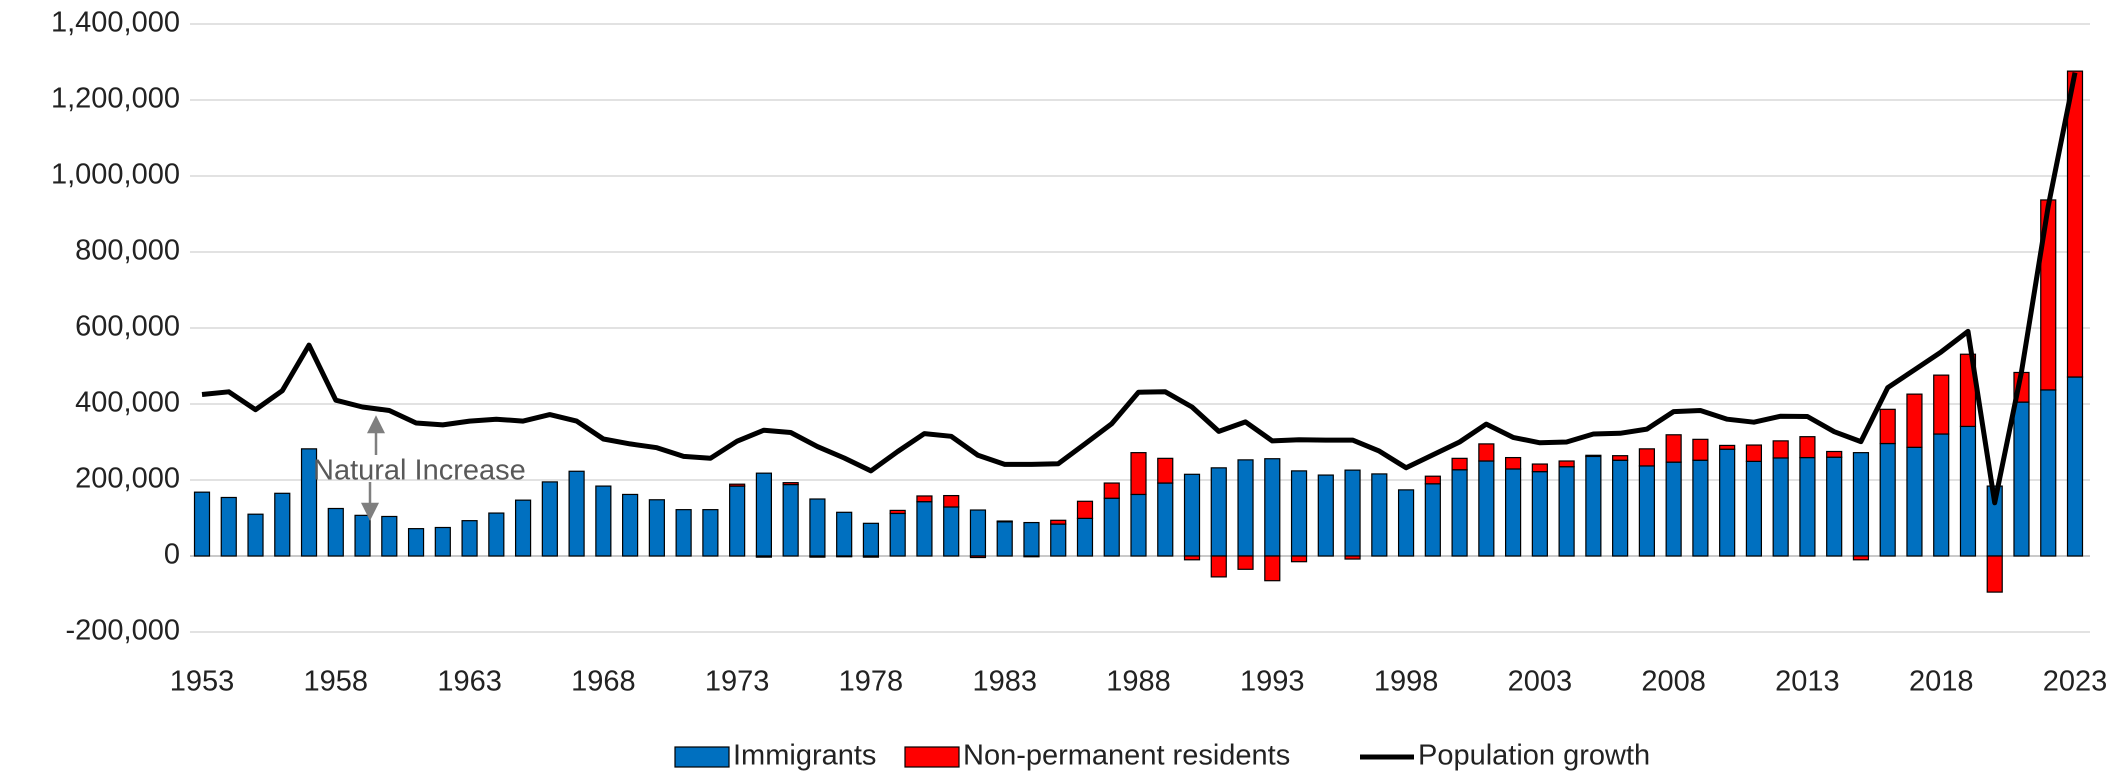 The height and width of the screenshot is (781, 2120). What do you see at coordinates (115, 99) in the screenshot?
I see `y-tick-label: 1,200,000` at bounding box center [115, 99].